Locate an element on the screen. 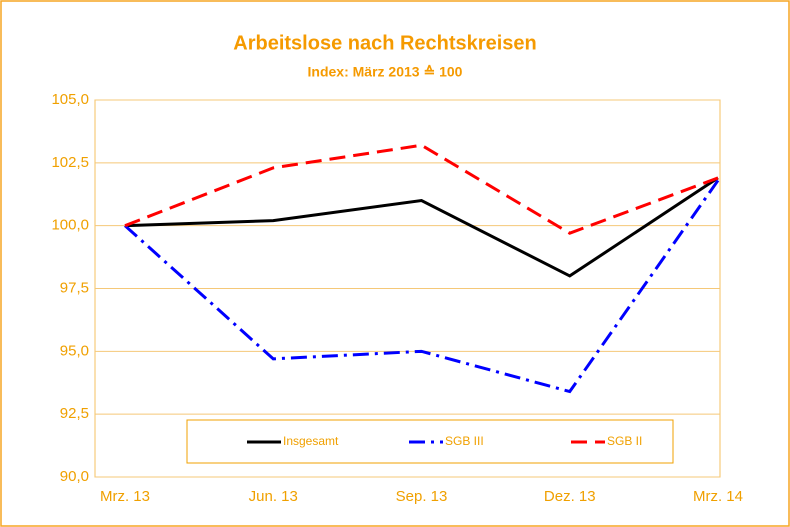 This screenshot has width=790, height=527. chart-subtitle: Index: März 2013 ≙ 100 is located at coordinates (385, 72).